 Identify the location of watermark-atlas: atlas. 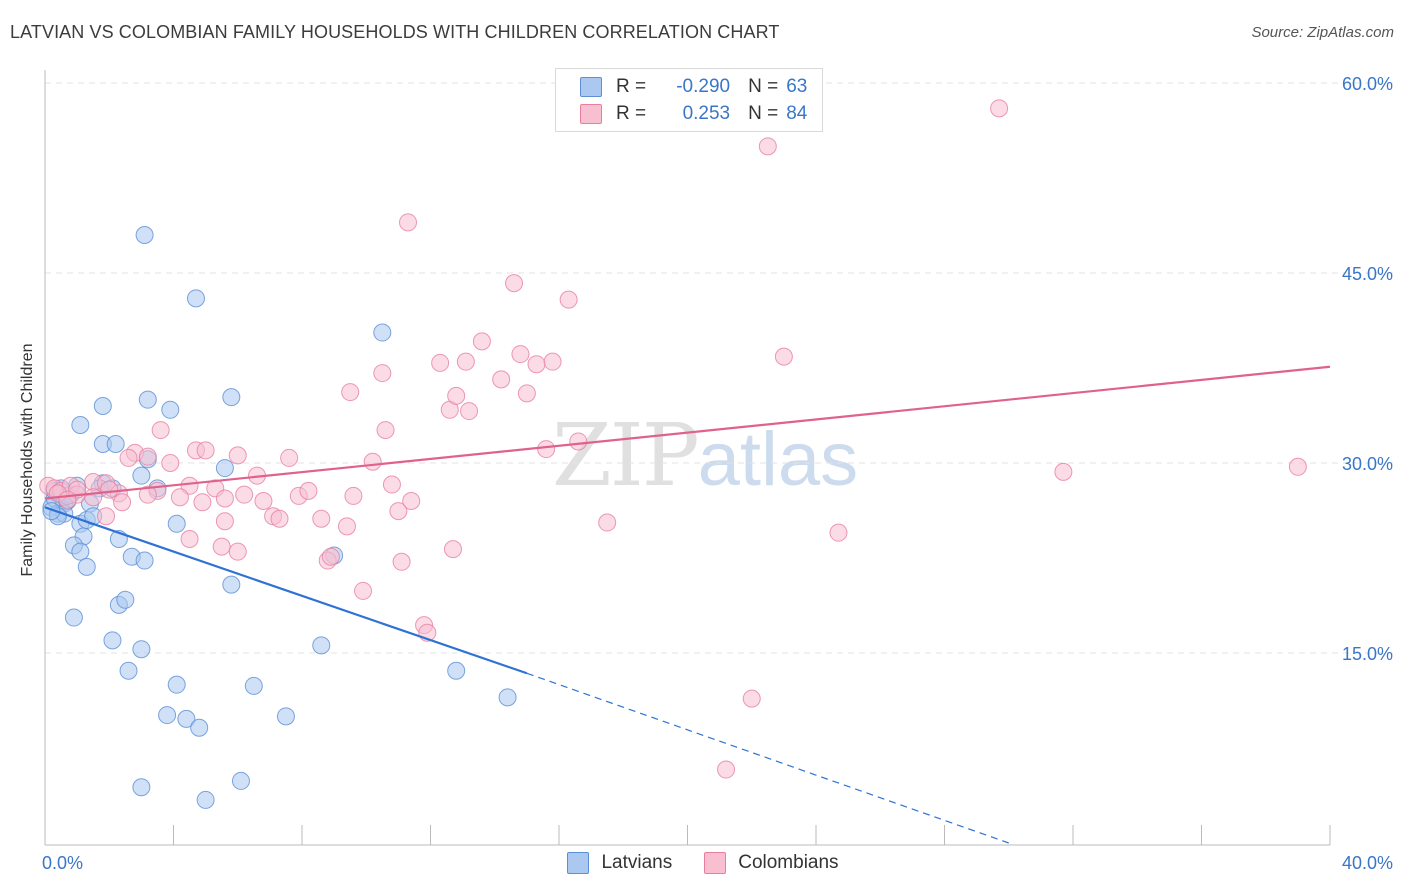
(778, 459).